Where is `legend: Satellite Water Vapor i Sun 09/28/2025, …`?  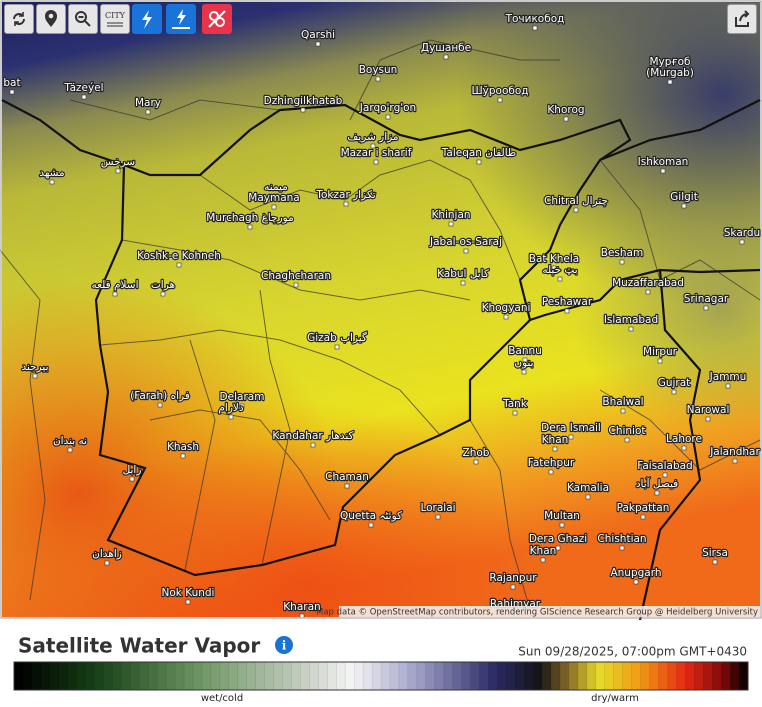
legend: Satellite Water Vapor i Sun 09/28/2025, … is located at coordinates (381, 669).